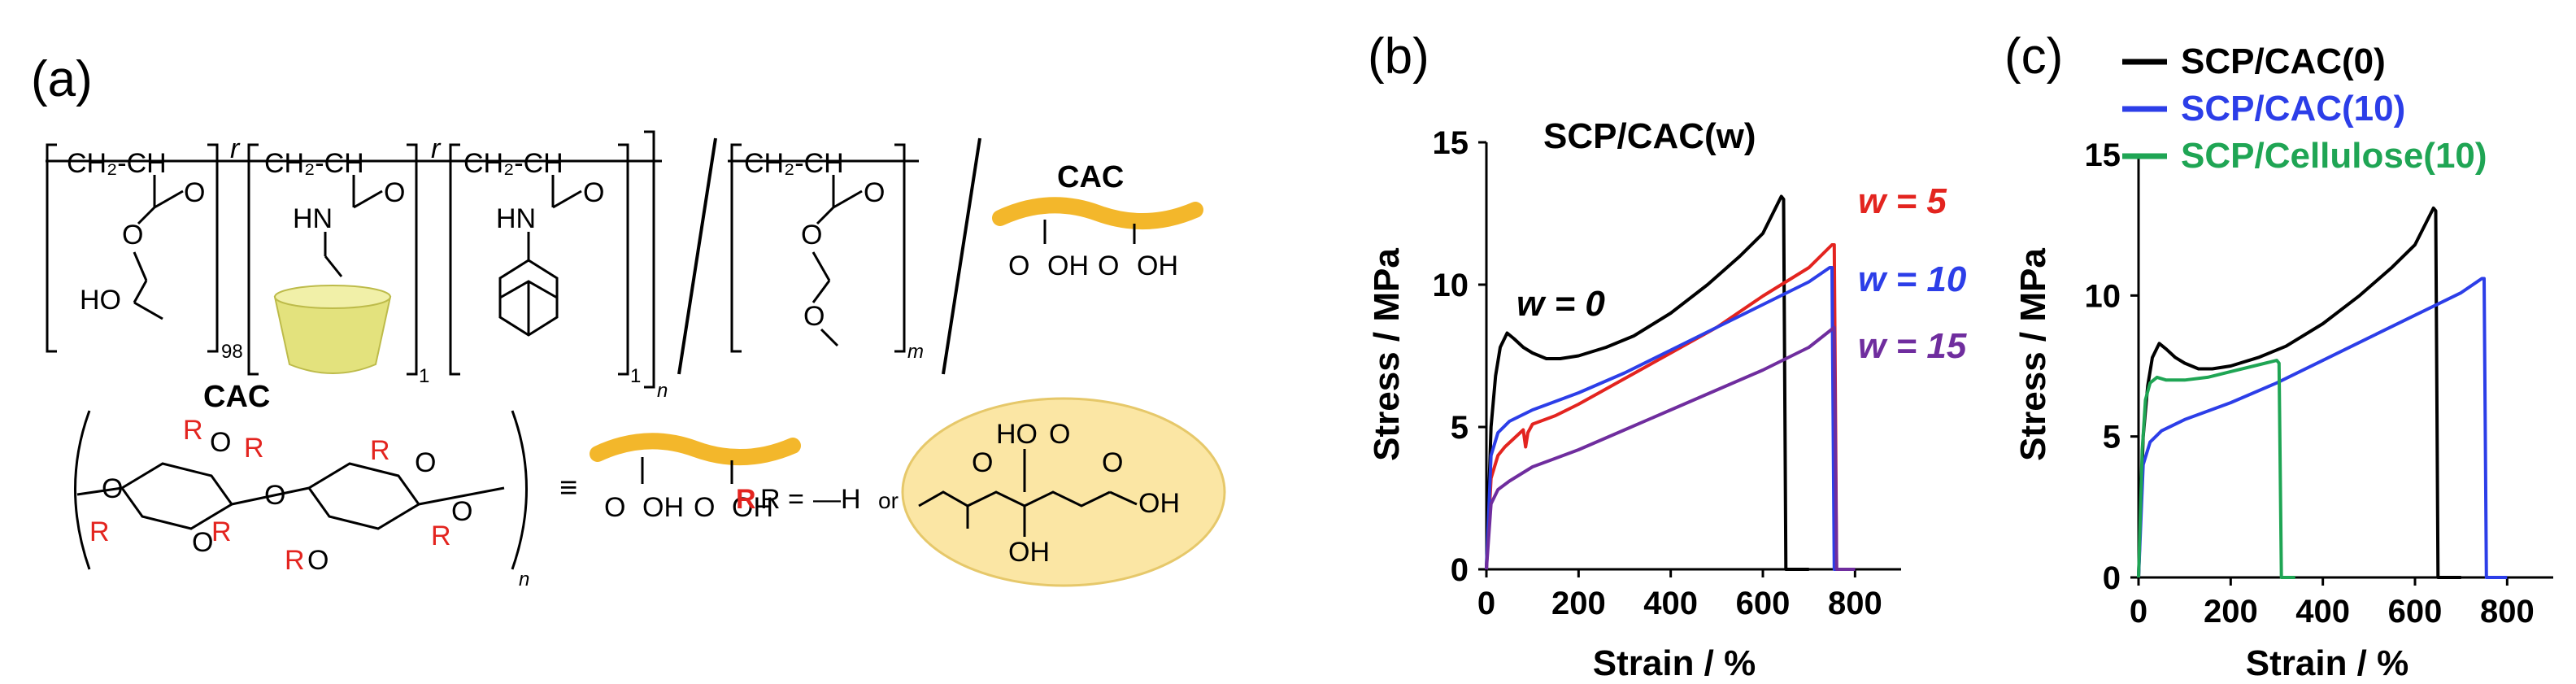  Describe the element at coordinates (364, 496) in the screenshot. I see `glucose-ring-2-icon` at that location.